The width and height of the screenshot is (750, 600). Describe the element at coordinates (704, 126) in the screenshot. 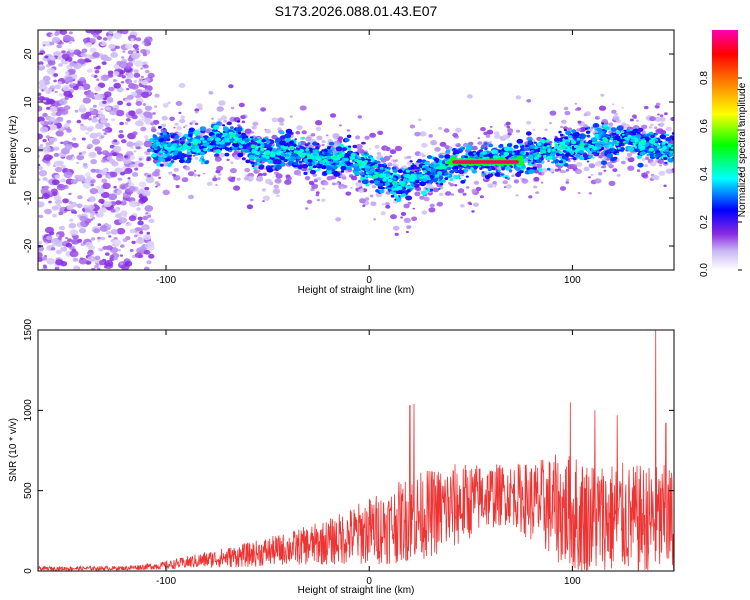

I see `colorbar-tick-label: 0.6` at that location.